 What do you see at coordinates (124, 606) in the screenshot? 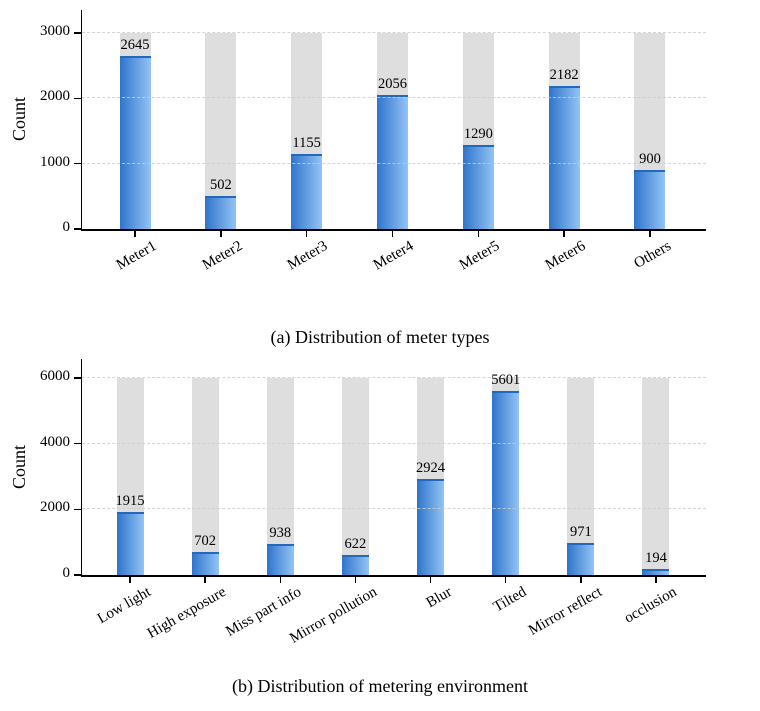
I see `x-category-label: Low light` at bounding box center [124, 606].